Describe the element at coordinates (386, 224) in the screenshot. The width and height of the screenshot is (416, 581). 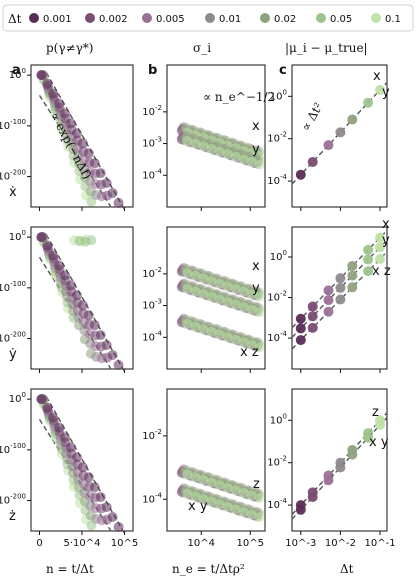
I see `series-label-x: x` at that location.